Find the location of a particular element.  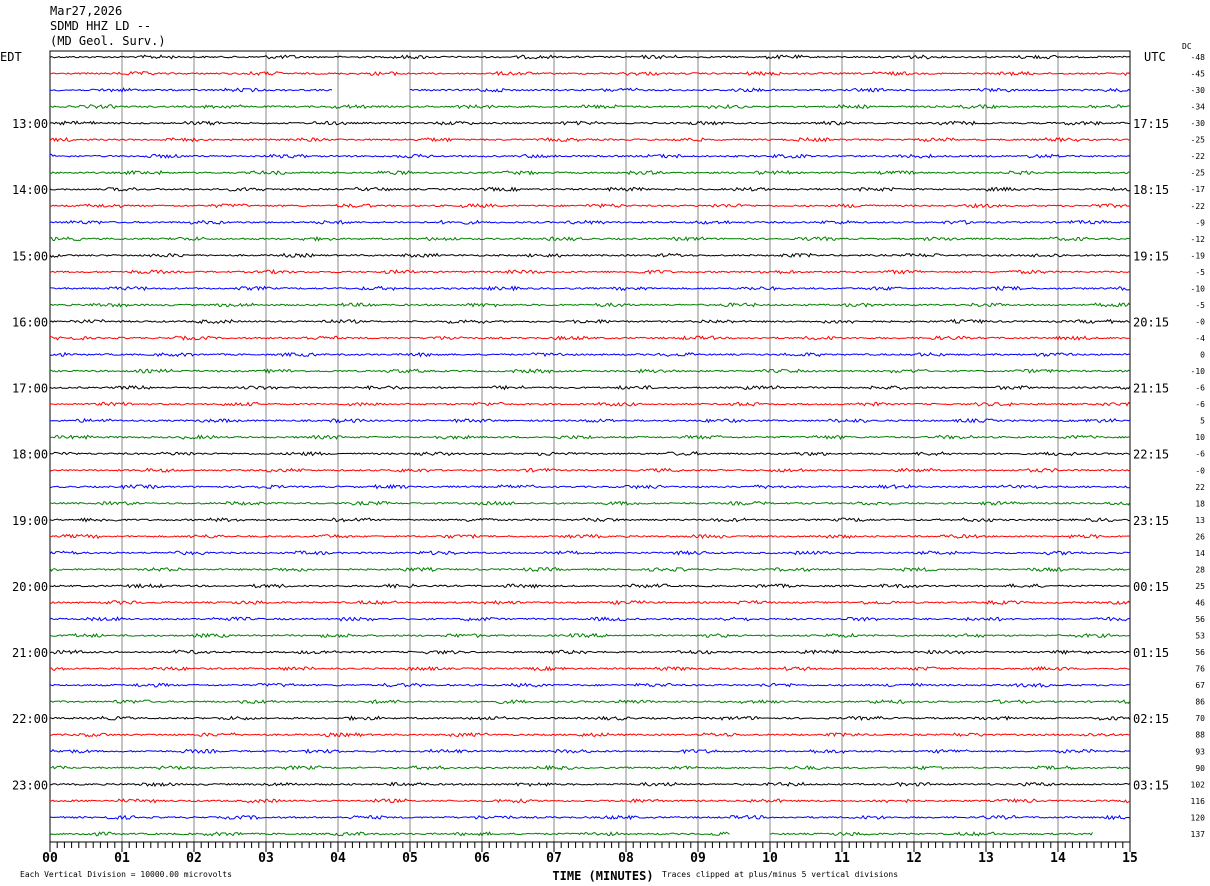

time-tick-label: 03 is located at coordinates (266, 858).